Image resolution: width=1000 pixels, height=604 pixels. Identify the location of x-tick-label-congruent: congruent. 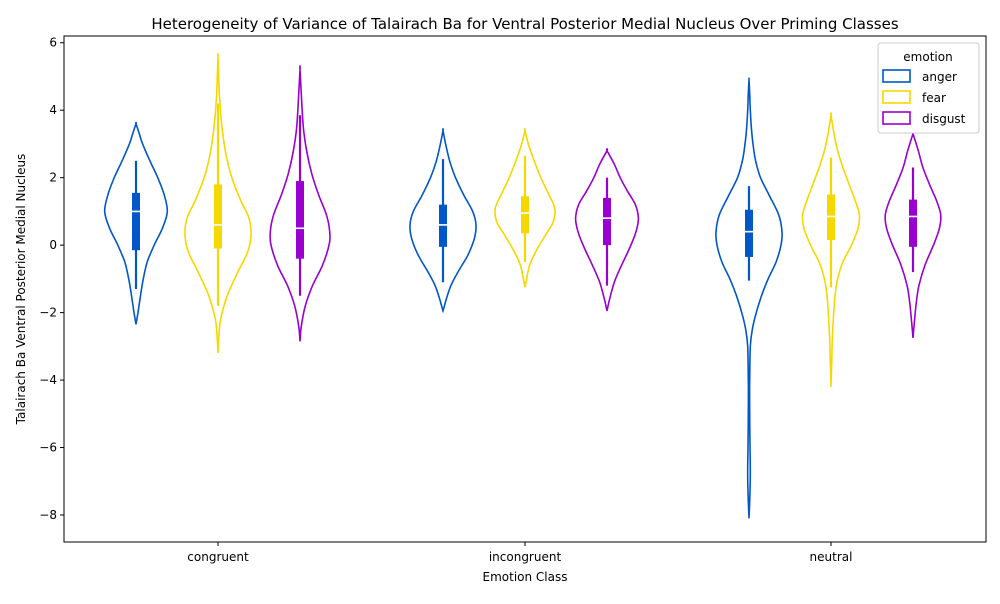
(218, 557).